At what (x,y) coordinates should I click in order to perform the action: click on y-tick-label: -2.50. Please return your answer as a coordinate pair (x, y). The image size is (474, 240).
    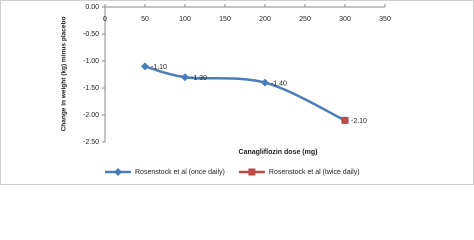
    Looking at the image, I should click on (91, 142).